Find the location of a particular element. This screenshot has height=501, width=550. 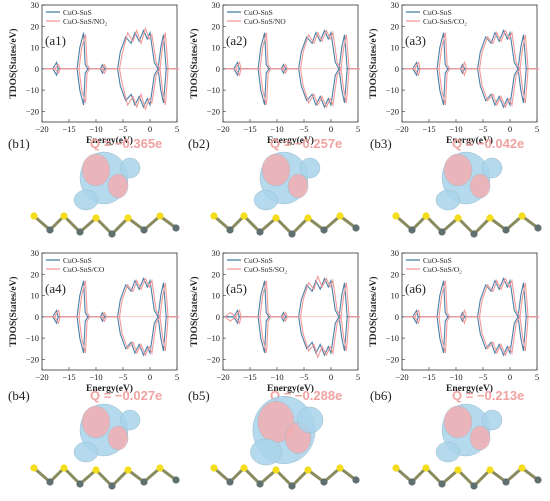

panel-tag: (b6) is located at coordinates (381, 395).